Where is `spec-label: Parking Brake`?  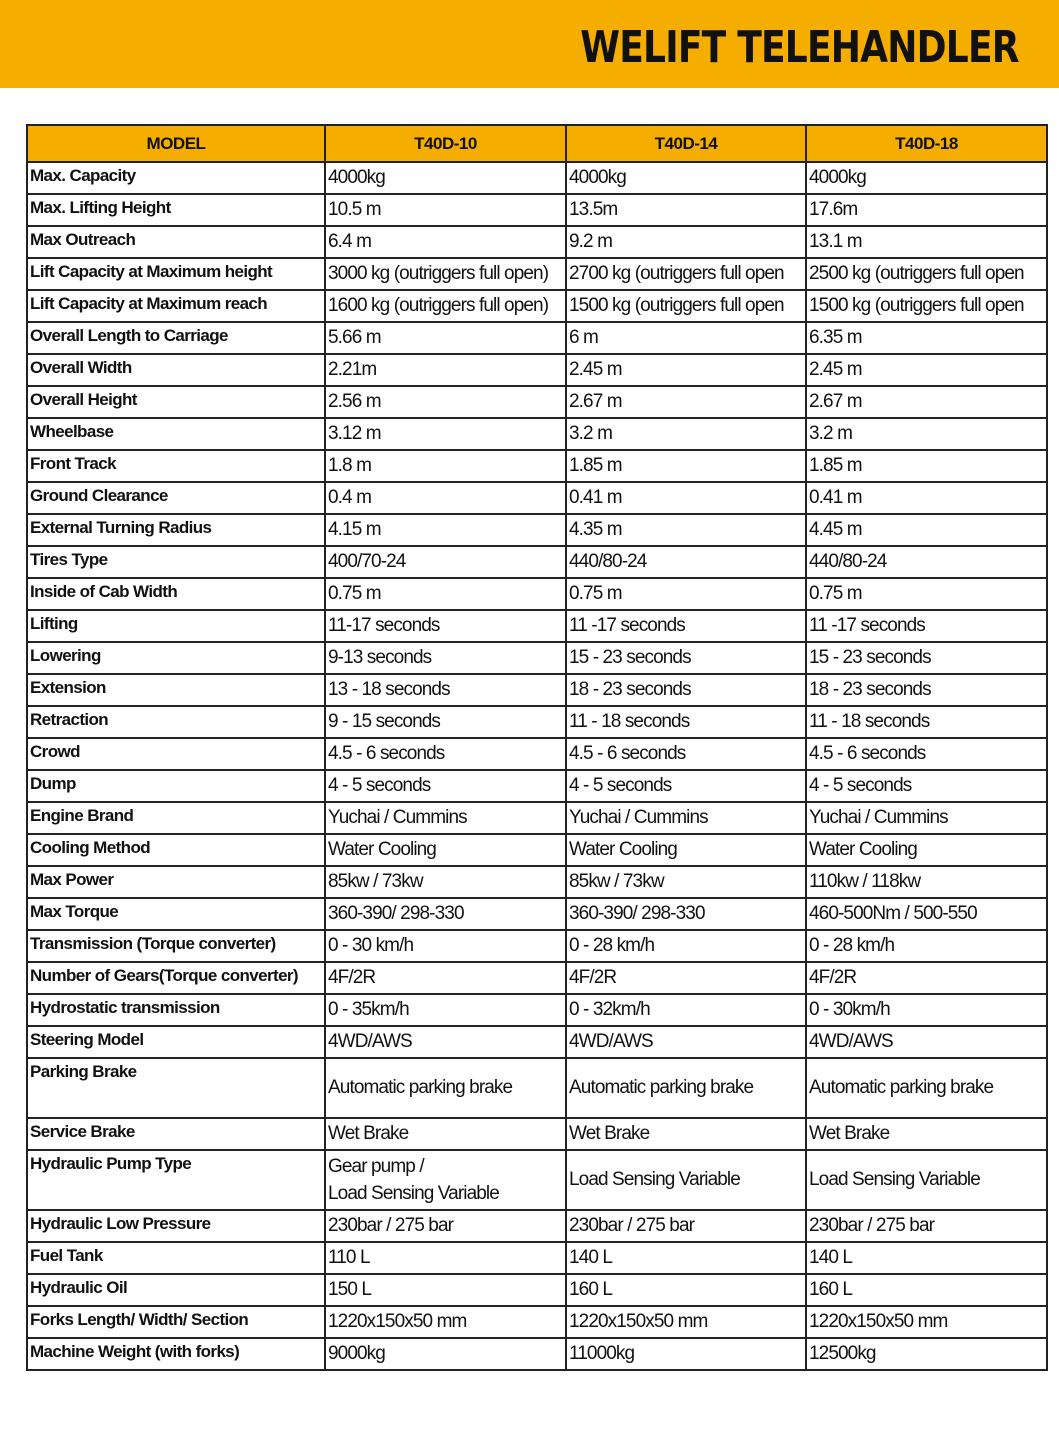
spec-label: Parking Brake is located at coordinates (176, 1088).